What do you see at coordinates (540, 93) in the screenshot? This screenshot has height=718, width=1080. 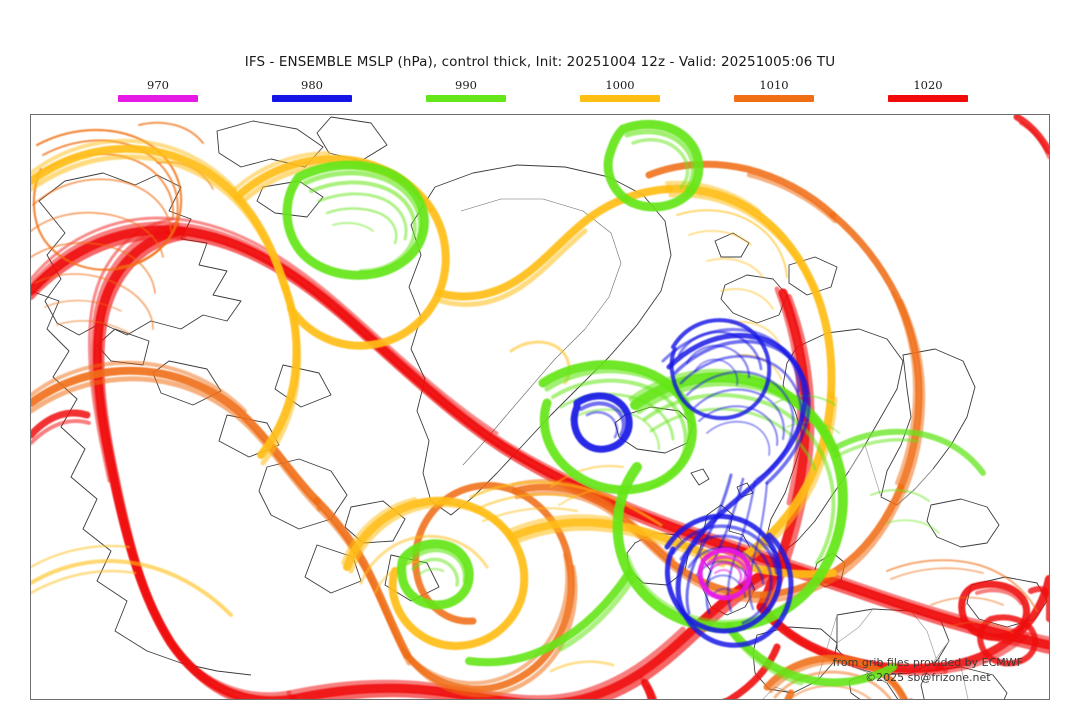 I see `contour-legend: 970 980 990 1000 1010 1020` at bounding box center [540, 93].